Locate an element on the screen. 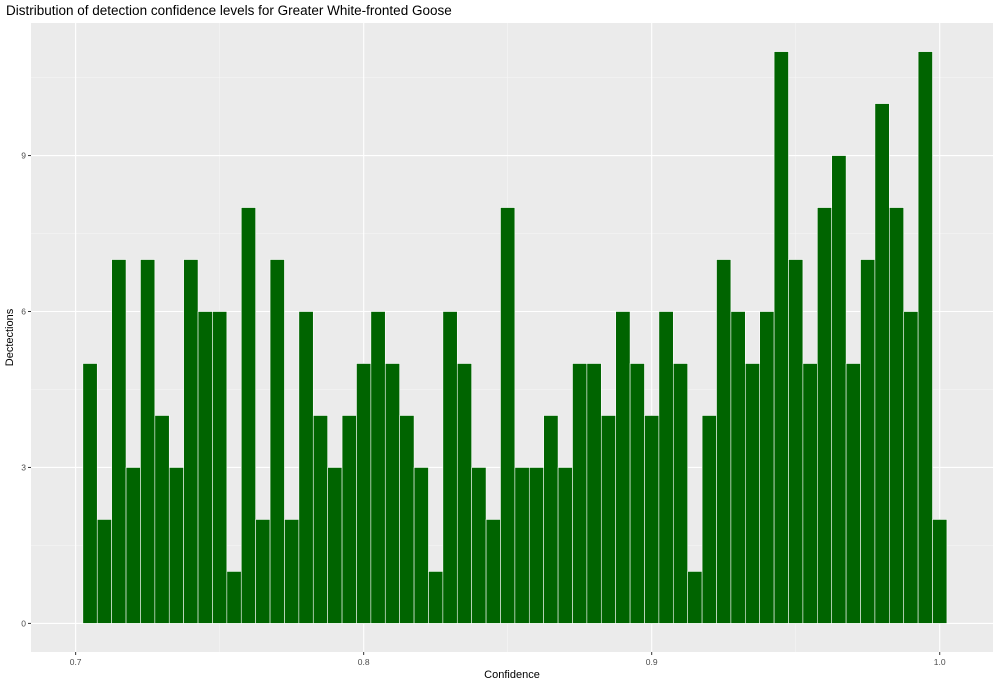 This screenshot has height=685, width=1000. y-axis-title: Dectections is located at coordinates (10, 337).